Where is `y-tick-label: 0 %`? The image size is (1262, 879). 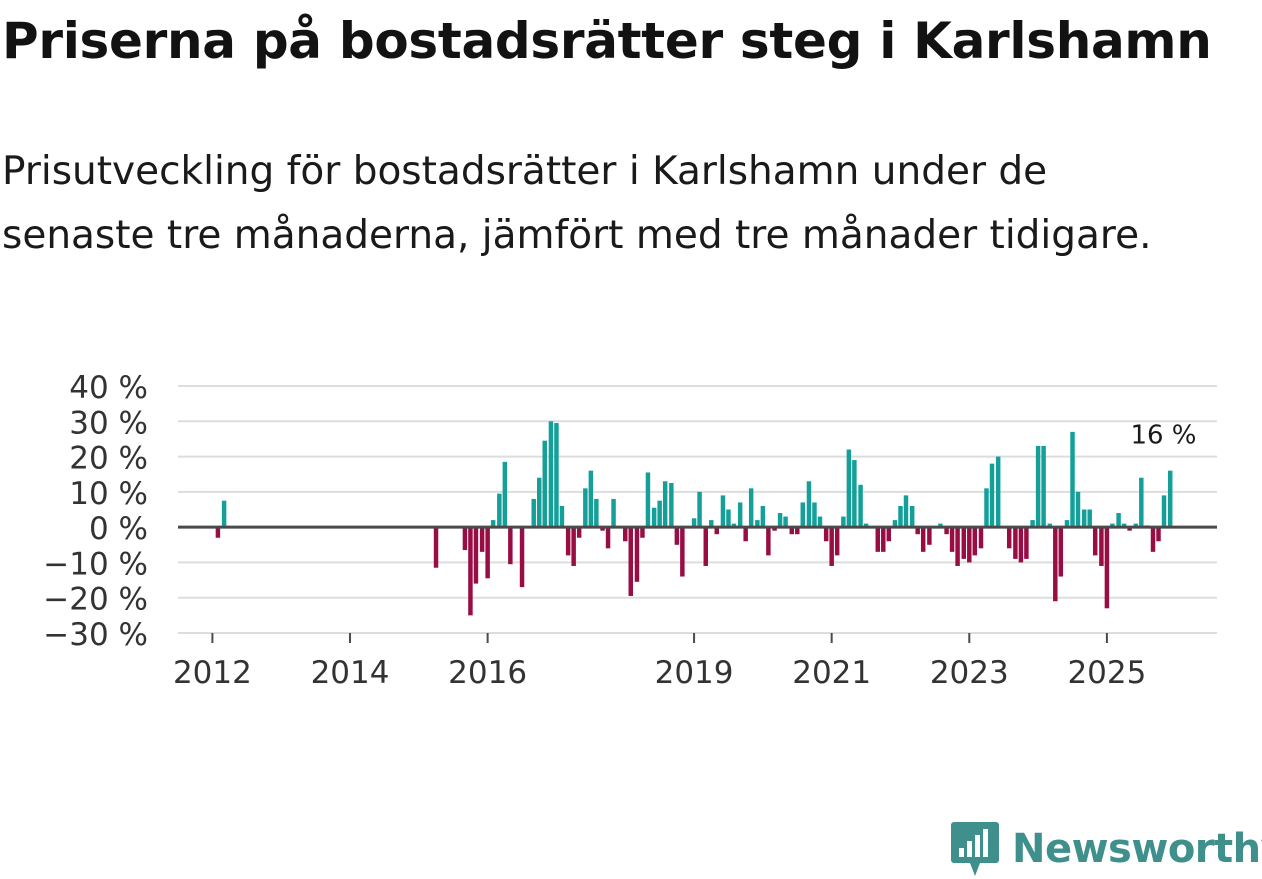 y-tick-label: 0 % is located at coordinates (118, 529).